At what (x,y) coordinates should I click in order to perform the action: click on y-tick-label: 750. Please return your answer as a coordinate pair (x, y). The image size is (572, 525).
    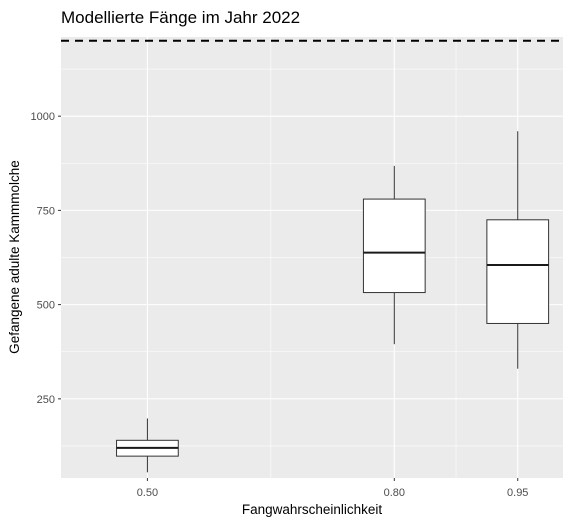
    Looking at the image, I should click on (46, 211).